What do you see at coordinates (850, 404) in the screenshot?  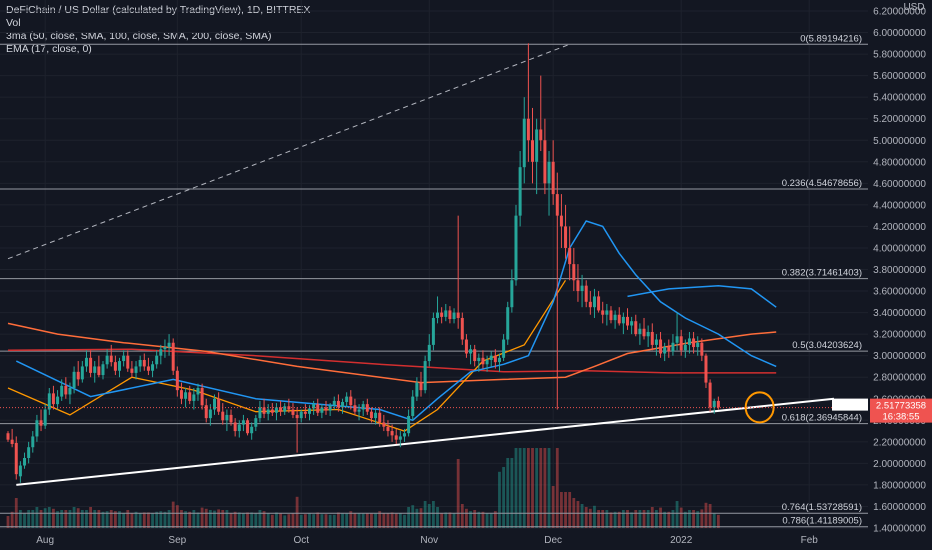 I see `symbol-tag` at bounding box center [850, 404].